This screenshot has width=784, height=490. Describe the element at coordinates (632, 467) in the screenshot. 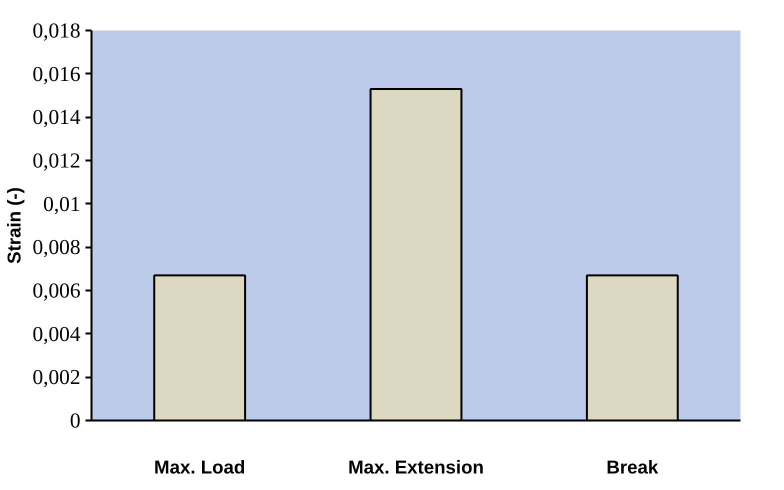

I see `x-tick-label: Break` at that location.